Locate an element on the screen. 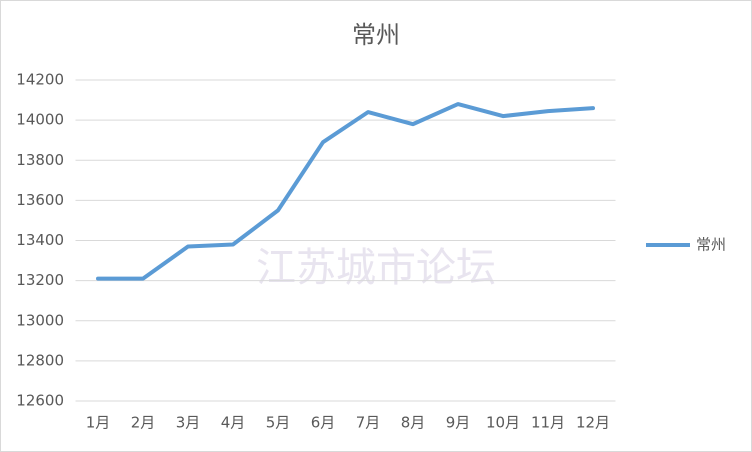 Image resolution: width=752 pixels, height=452 pixels. x-tick-label: 5月 is located at coordinates (278, 423).